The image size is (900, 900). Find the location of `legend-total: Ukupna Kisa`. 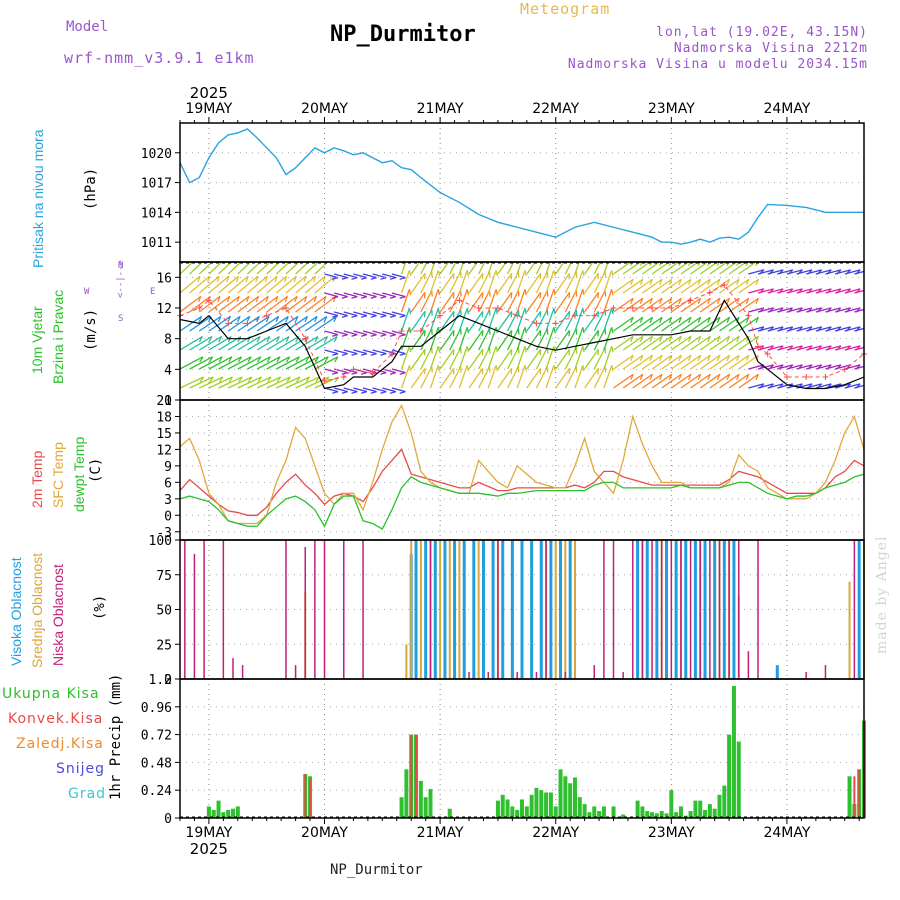

legend-total: Ukupna Kisa is located at coordinates (51, 694).